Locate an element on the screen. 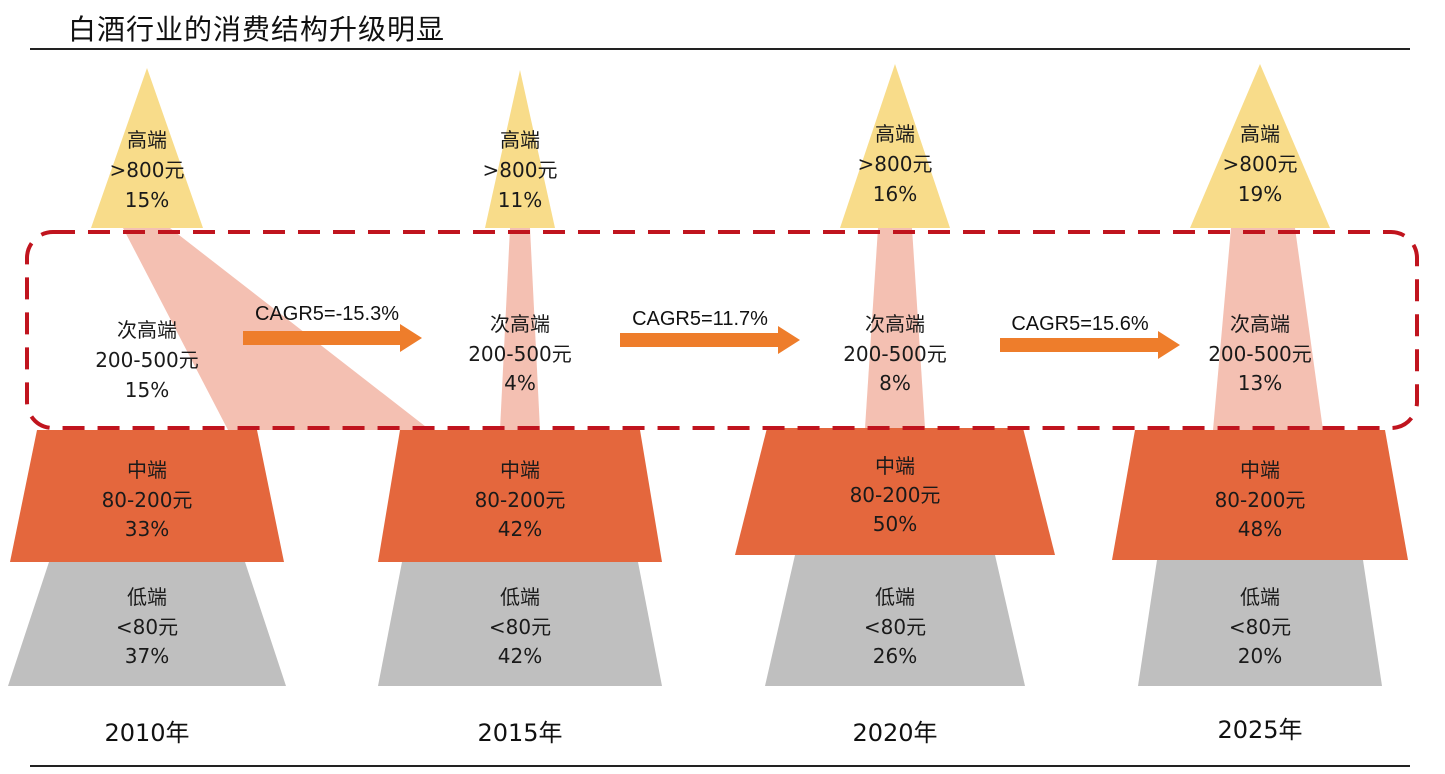  mid-tier-pct: 48% is located at coordinates (1260, 529).